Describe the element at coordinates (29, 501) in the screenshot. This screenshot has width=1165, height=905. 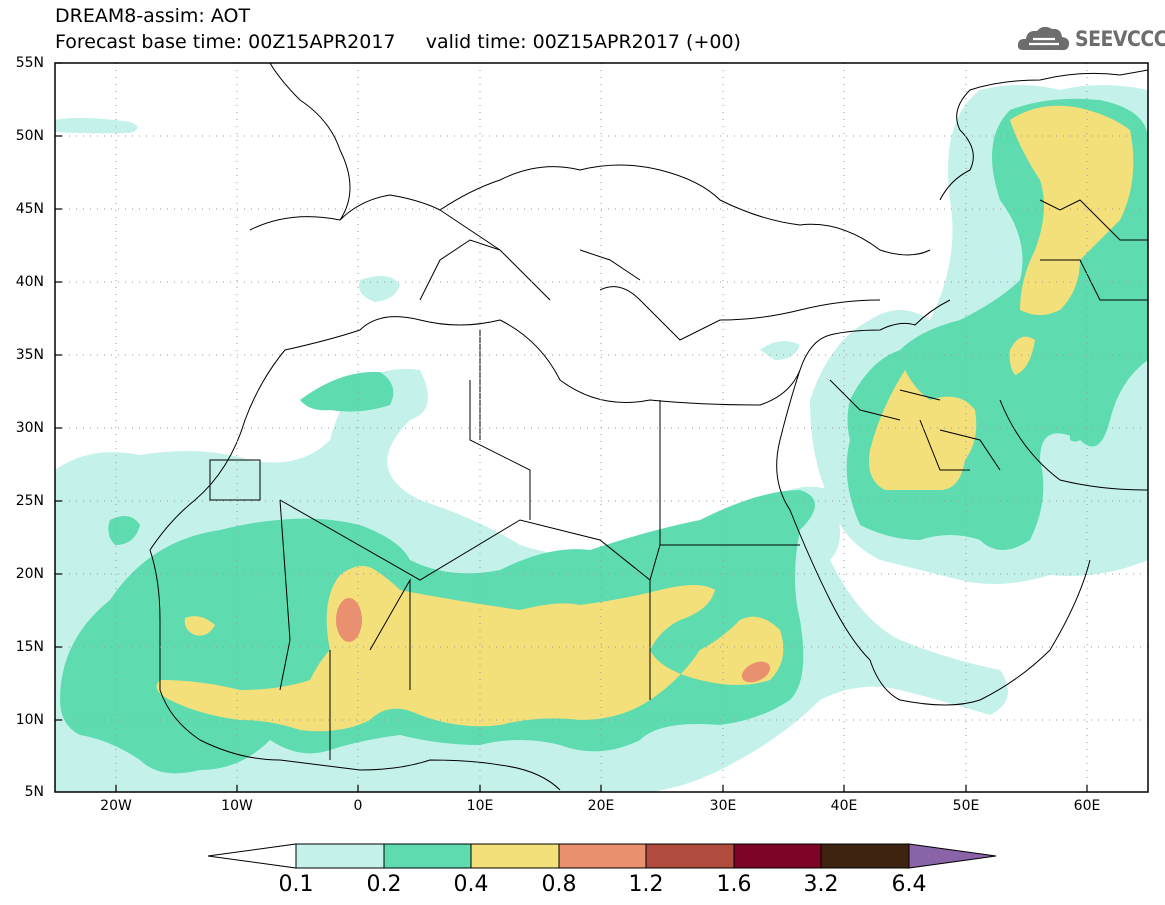
I see `lat-label: 25N` at that location.